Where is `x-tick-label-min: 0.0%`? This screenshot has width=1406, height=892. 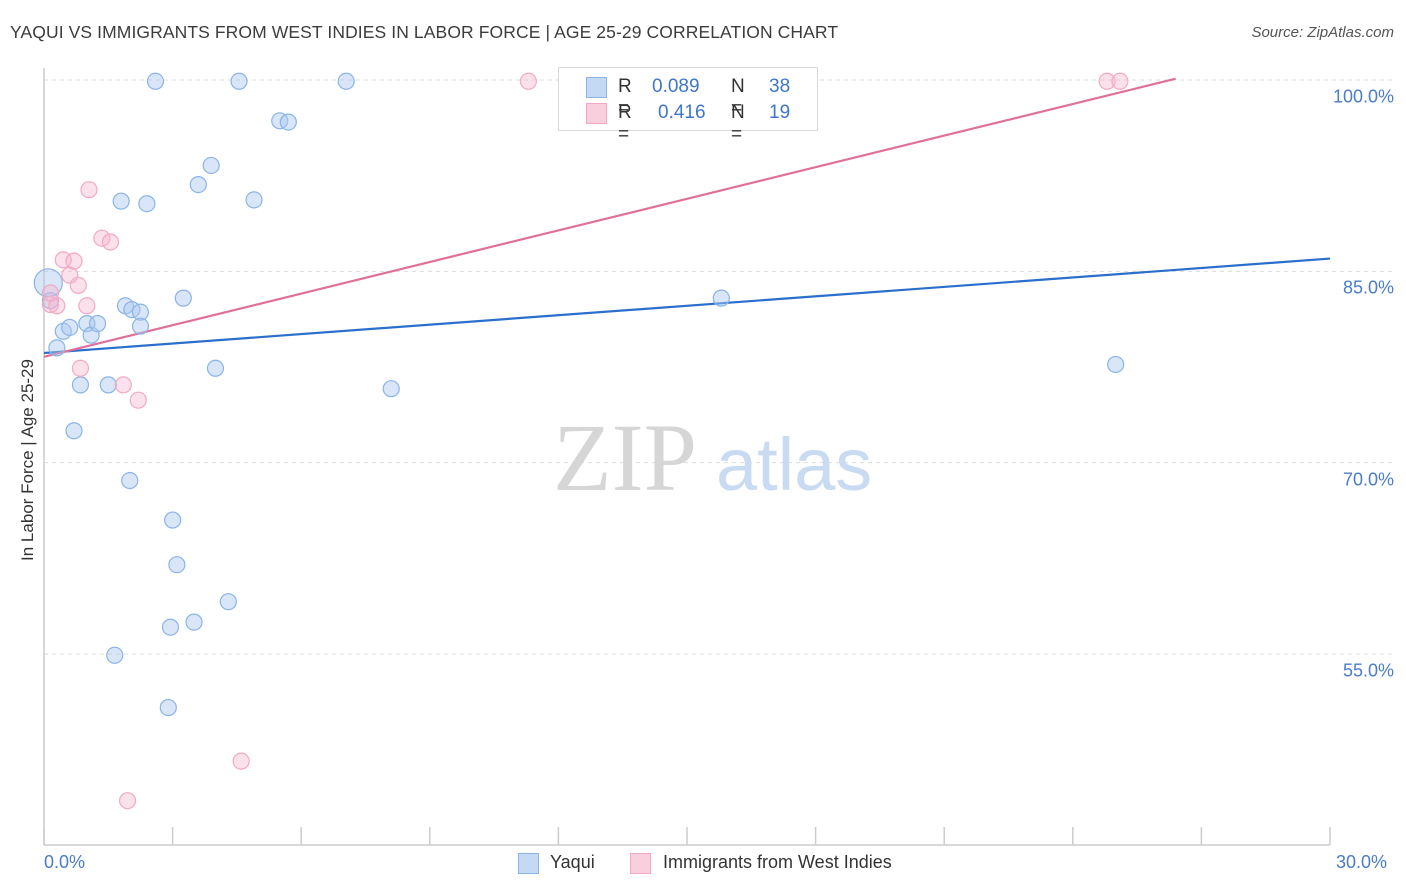 x-tick-label-min: 0.0% is located at coordinates (65, 862).